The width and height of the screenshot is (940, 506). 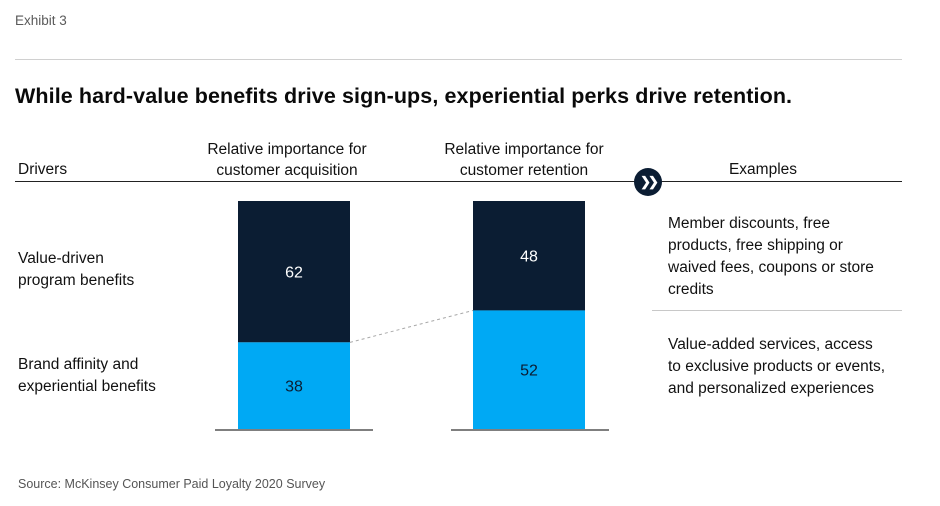 What do you see at coordinates (524, 170) in the screenshot?
I see `header-retention-line2: customer retention` at bounding box center [524, 170].